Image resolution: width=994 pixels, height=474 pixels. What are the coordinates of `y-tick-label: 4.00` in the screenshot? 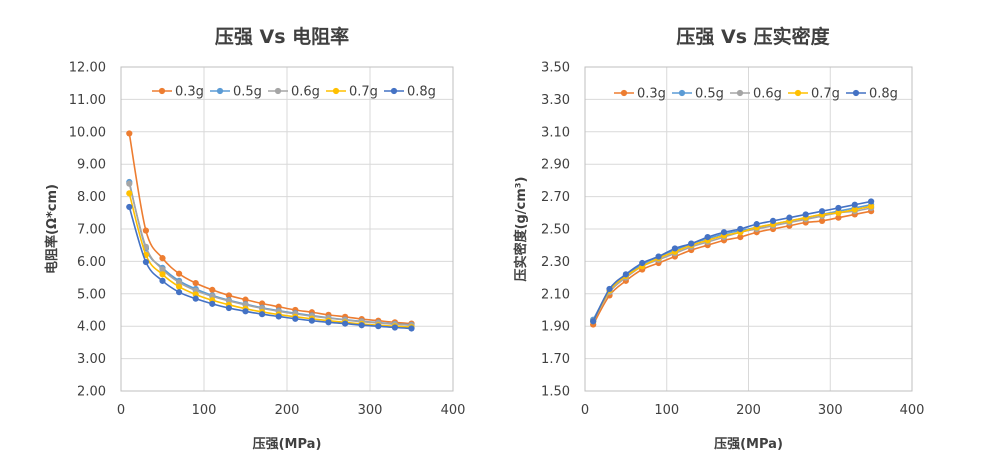 It's located at (91, 327).